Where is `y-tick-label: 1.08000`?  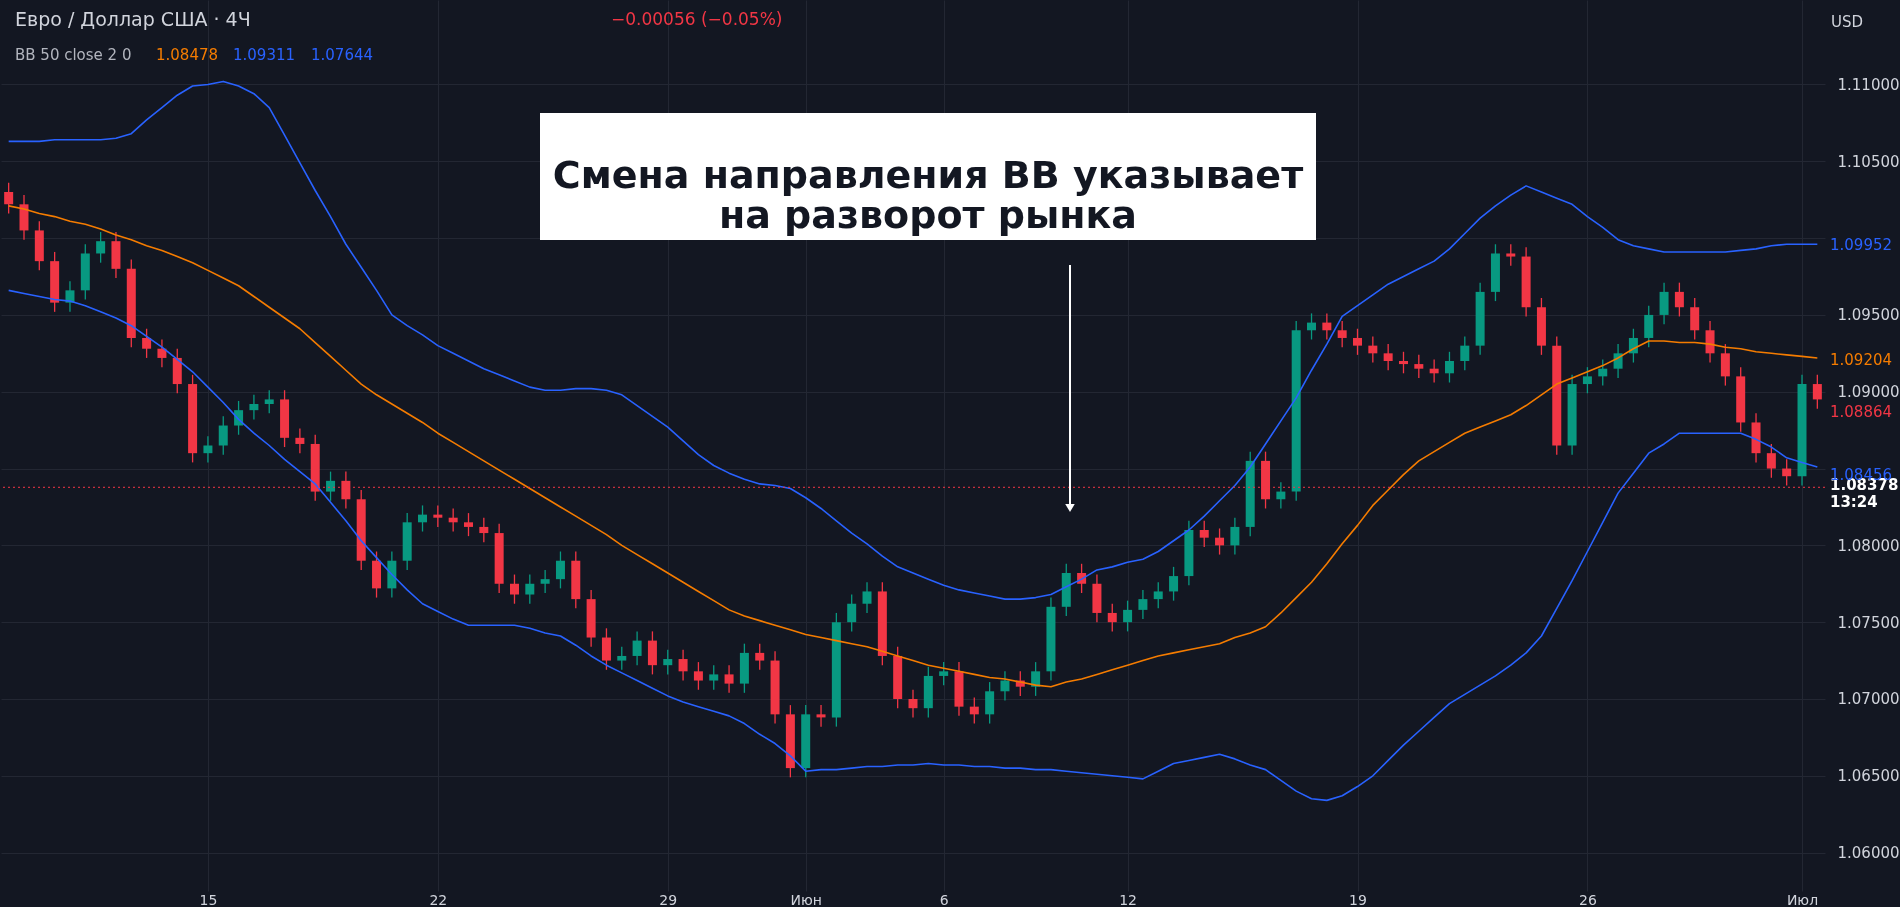
y-tick-label: 1.08000 is located at coordinates (1868, 545).